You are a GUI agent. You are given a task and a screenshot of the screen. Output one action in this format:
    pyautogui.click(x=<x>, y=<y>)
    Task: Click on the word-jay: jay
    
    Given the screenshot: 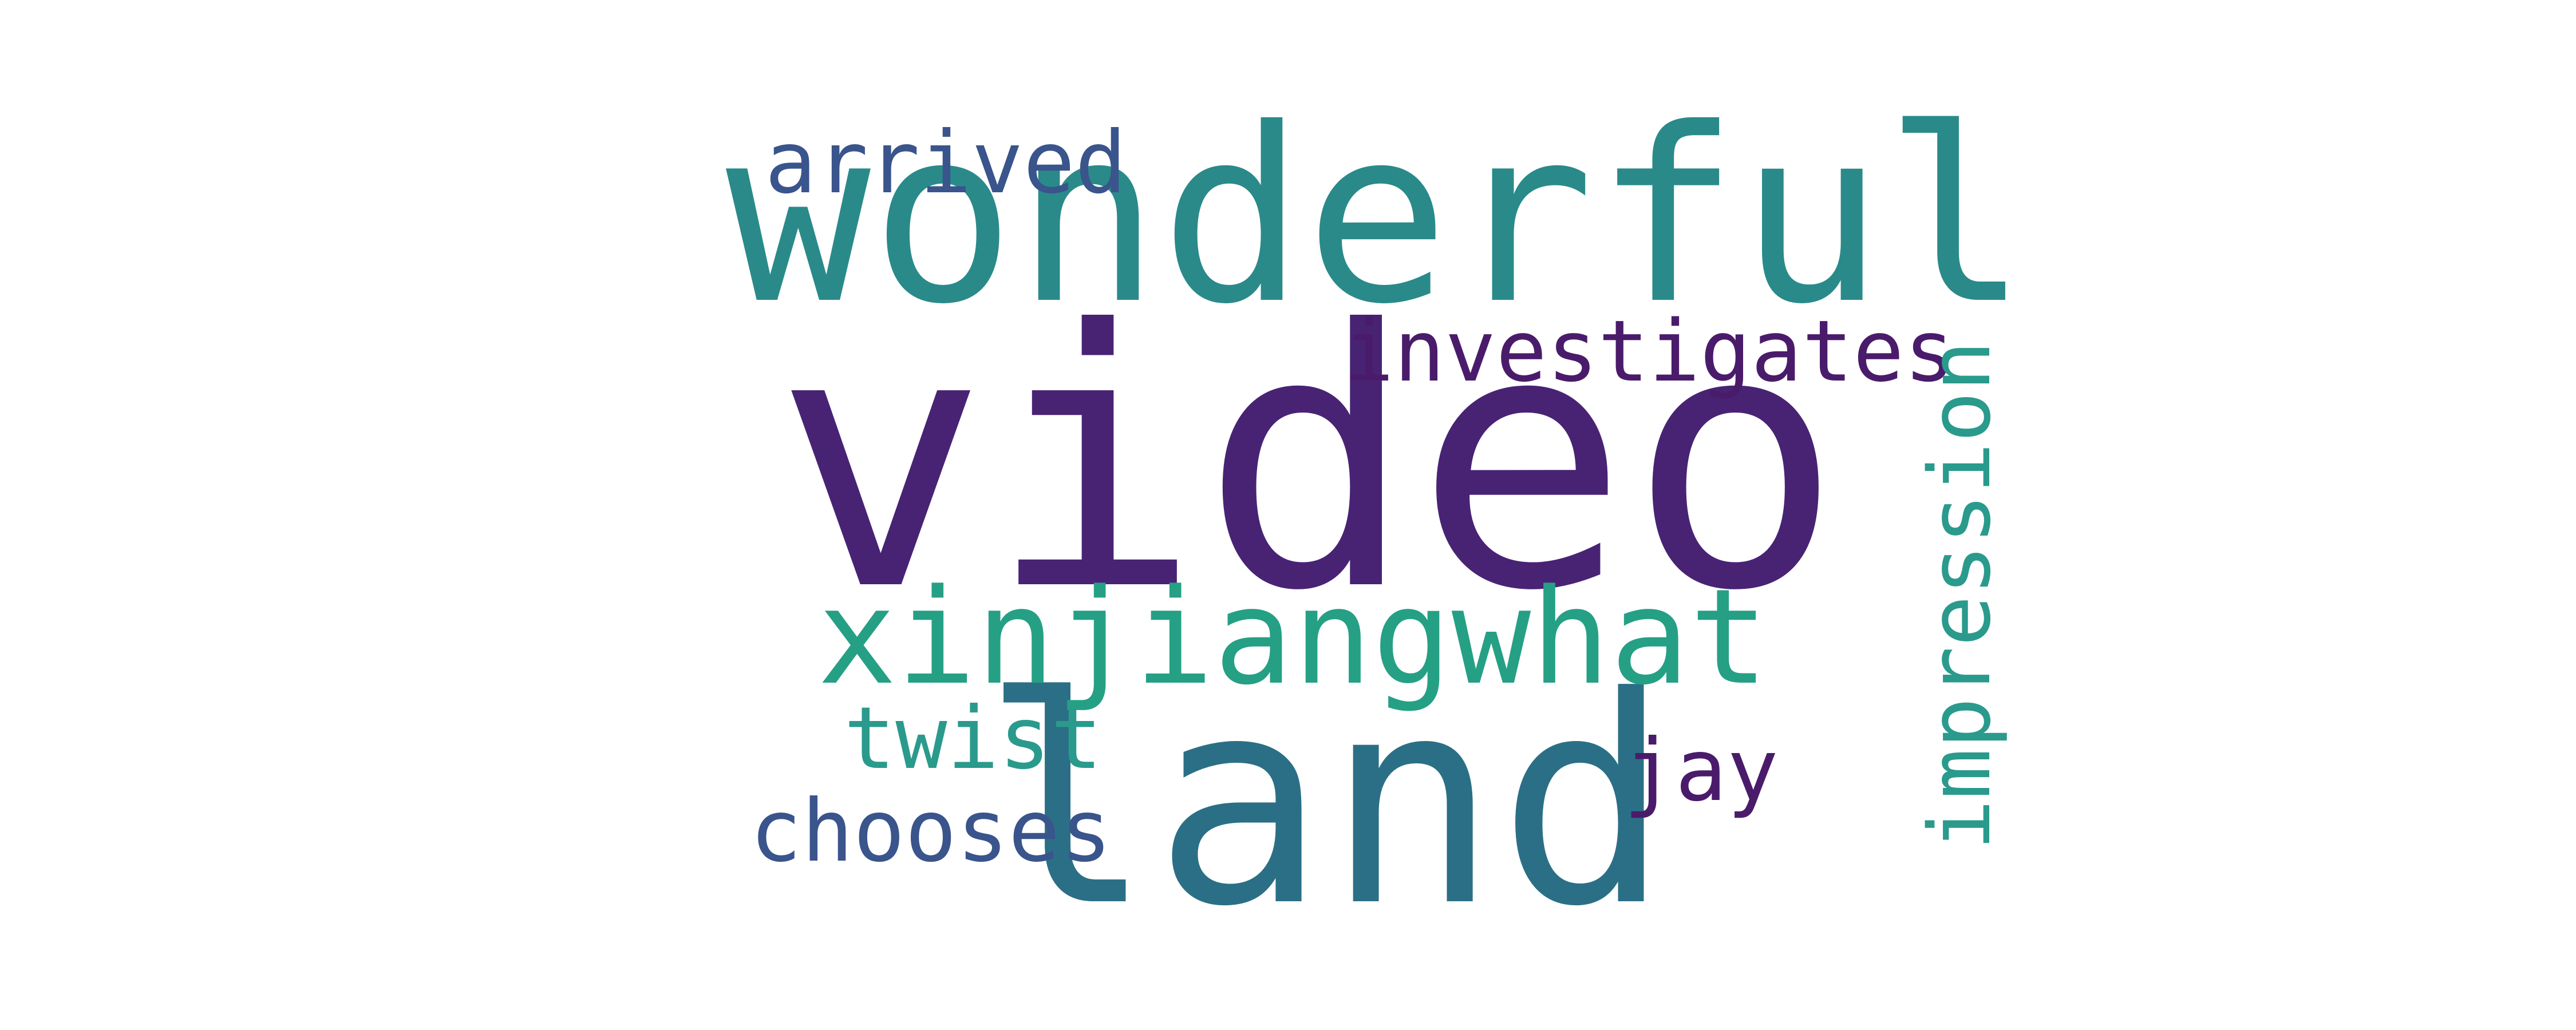 What is the action you would take?
    pyautogui.click(x=1701, y=771)
    